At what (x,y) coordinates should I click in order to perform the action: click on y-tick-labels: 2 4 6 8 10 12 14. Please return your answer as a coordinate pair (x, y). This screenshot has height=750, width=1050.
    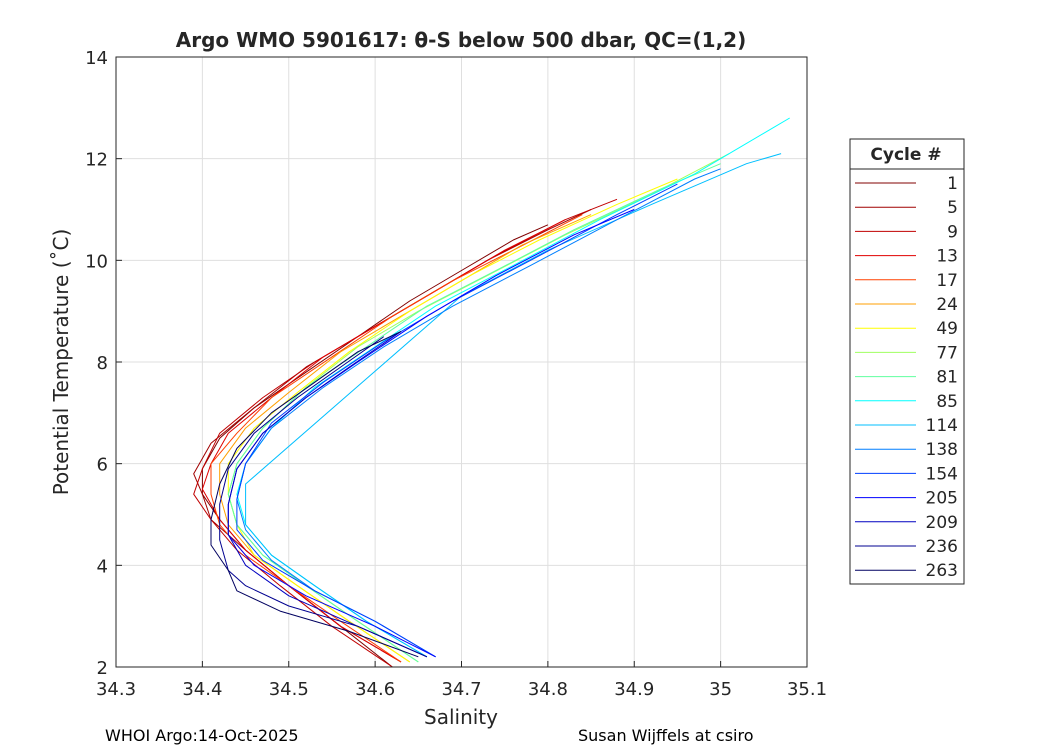
    Looking at the image, I should click on (96, 363).